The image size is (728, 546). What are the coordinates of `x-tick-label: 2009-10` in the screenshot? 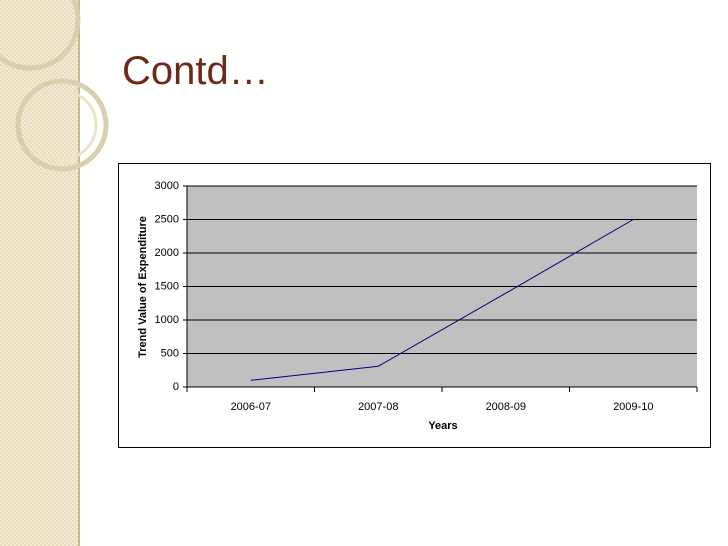 It's located at (633, 407).